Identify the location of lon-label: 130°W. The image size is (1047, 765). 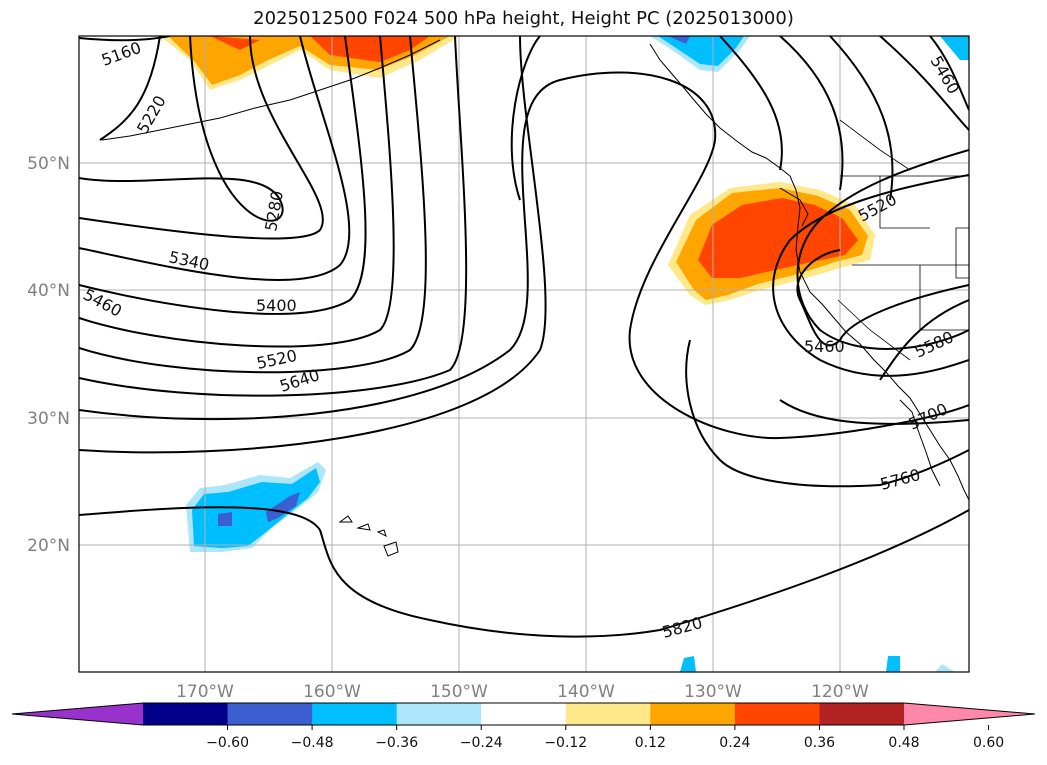
(713, 692).